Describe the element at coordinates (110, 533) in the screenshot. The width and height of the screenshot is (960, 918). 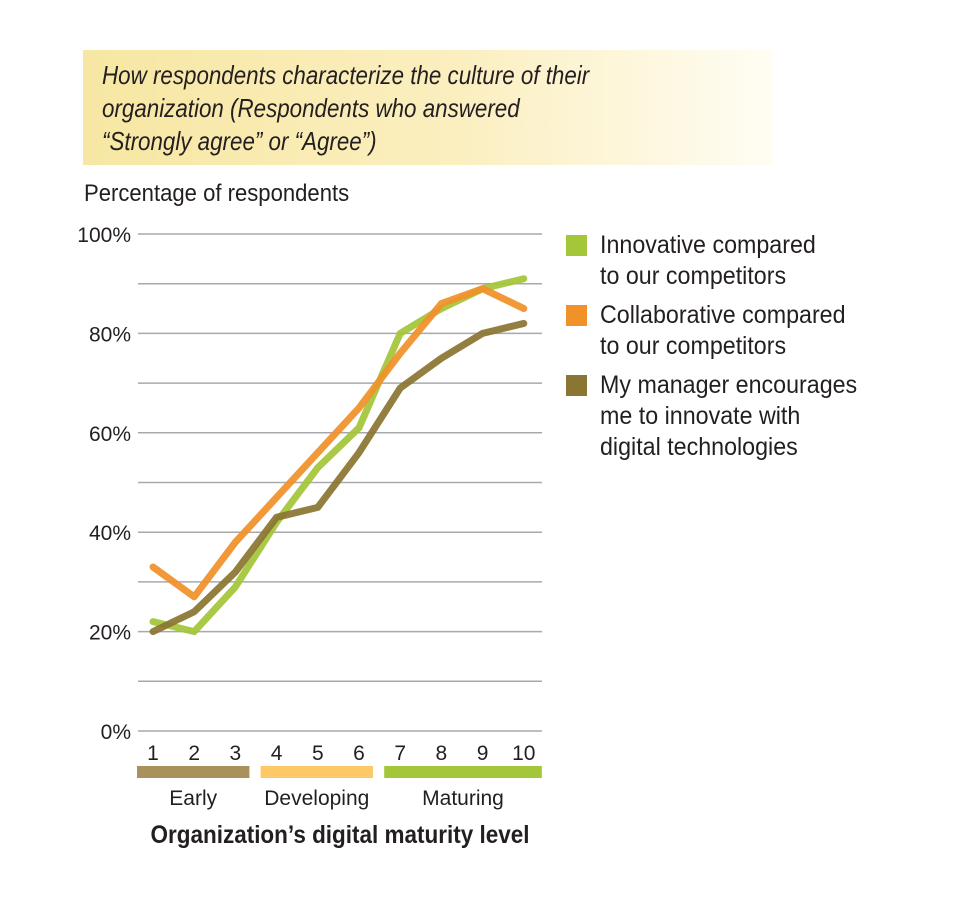
I see `y-tick-label: 40%` at that location.